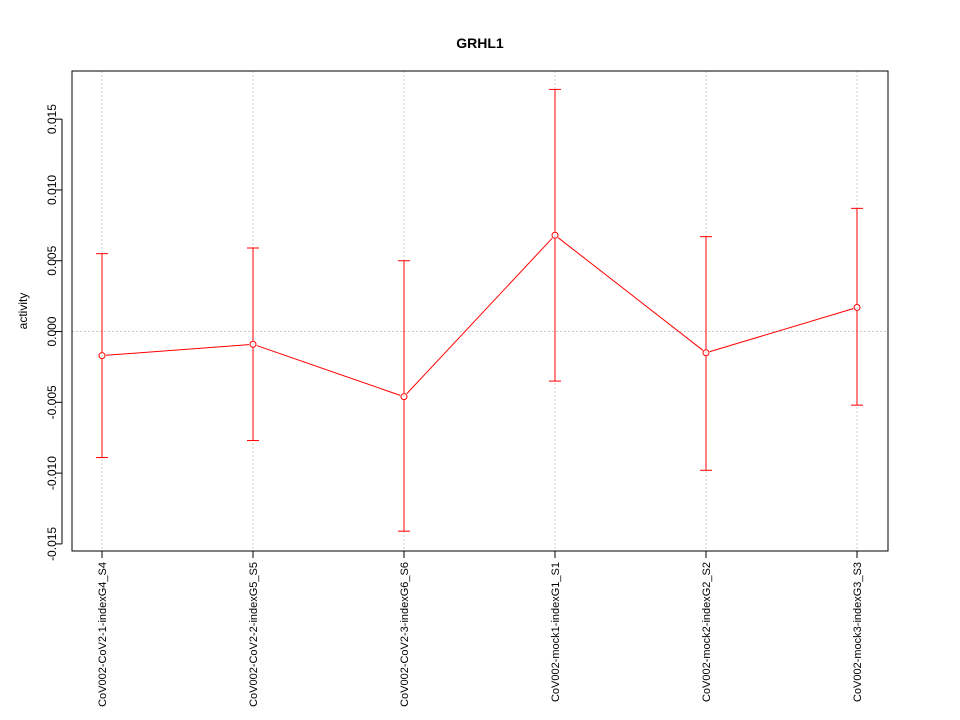 This screenshot has height=720, width=960. Describe the element at coordinates (52, 473) in the screenshot. I see `y-tick-label: -0.010` at that location.